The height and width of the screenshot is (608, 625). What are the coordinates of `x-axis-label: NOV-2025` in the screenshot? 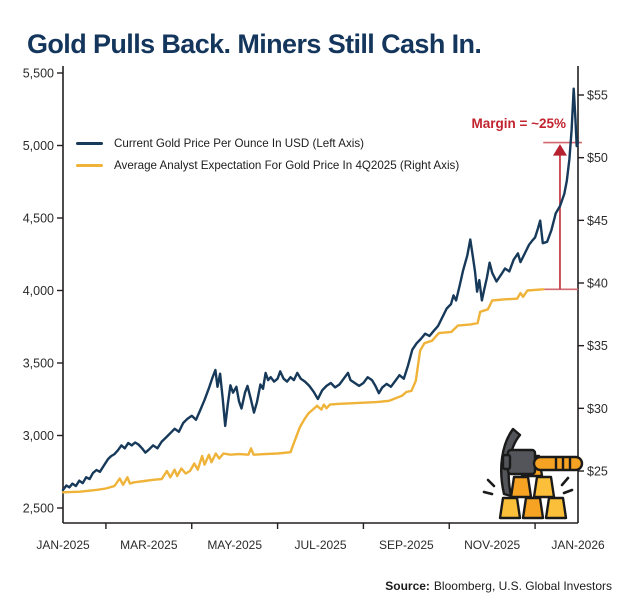 It's located at (492, 545).